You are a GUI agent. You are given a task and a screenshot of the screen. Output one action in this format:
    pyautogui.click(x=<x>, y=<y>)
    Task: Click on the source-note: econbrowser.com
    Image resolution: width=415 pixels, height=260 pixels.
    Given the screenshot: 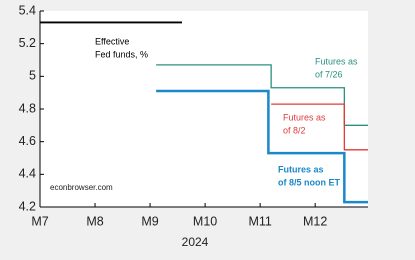 What is the action you would take?
    pyautogui.click(x=81, y=187)
    